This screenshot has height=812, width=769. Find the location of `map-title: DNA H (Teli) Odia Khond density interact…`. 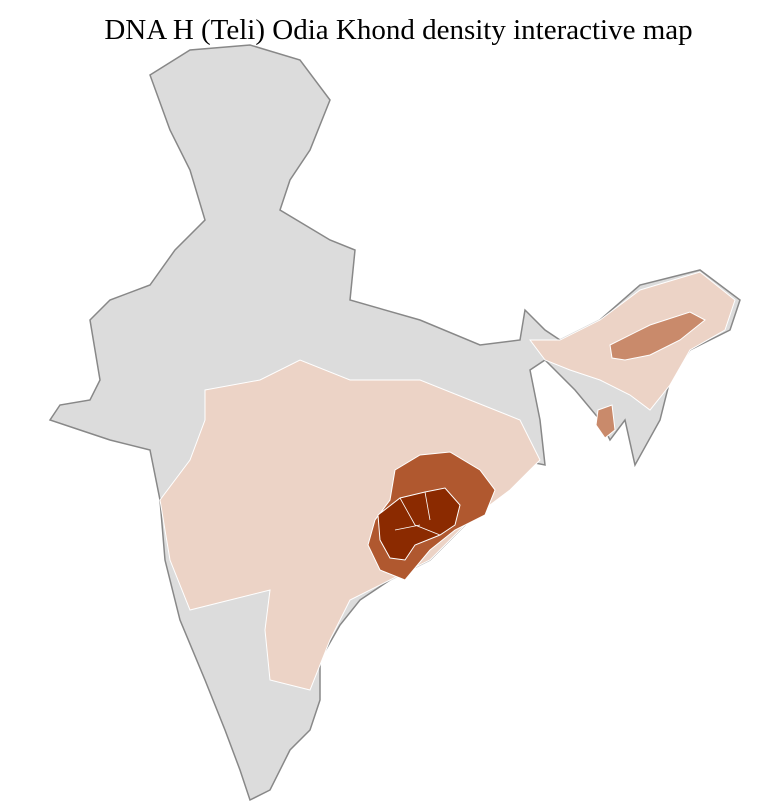

map-title: DNA H (Teli) Odia Khond density interact… is located at coordinates (398, 30).